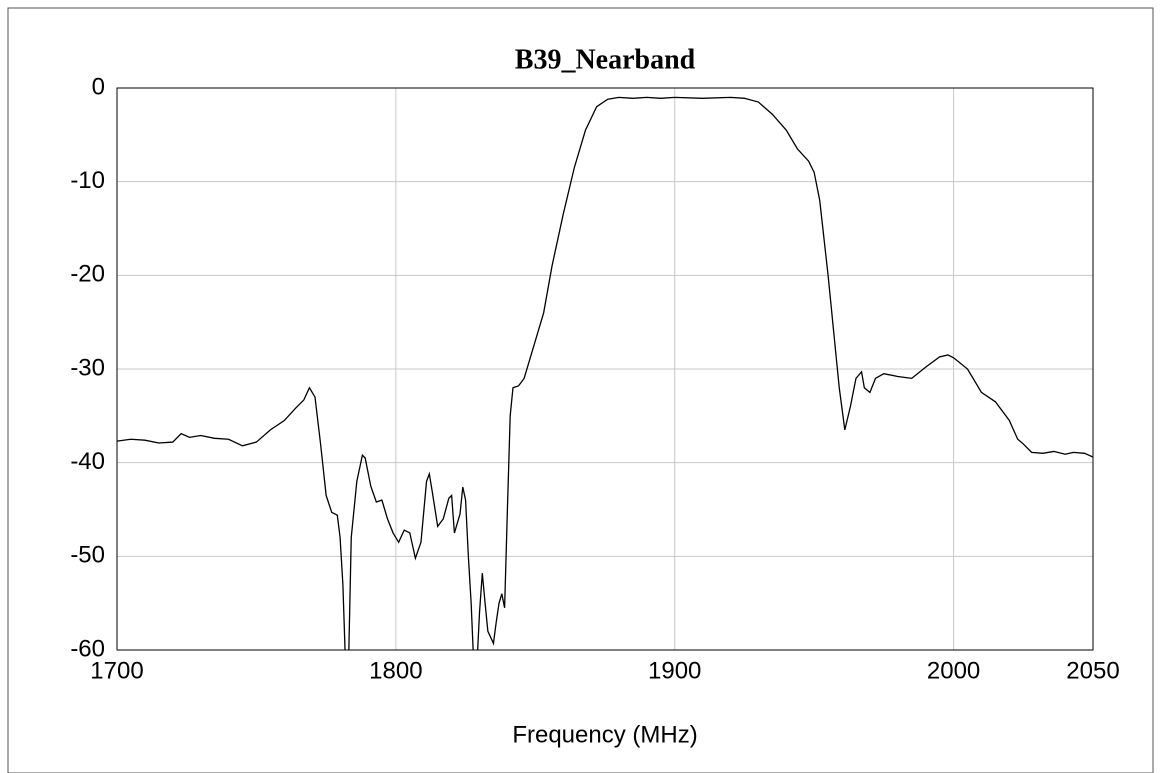 The height and width of the screenshot is (773, 1161). Describe the element at coordinates (605, 59) in the screenshot. I see `chart-title: B39_Nearband` at that location.